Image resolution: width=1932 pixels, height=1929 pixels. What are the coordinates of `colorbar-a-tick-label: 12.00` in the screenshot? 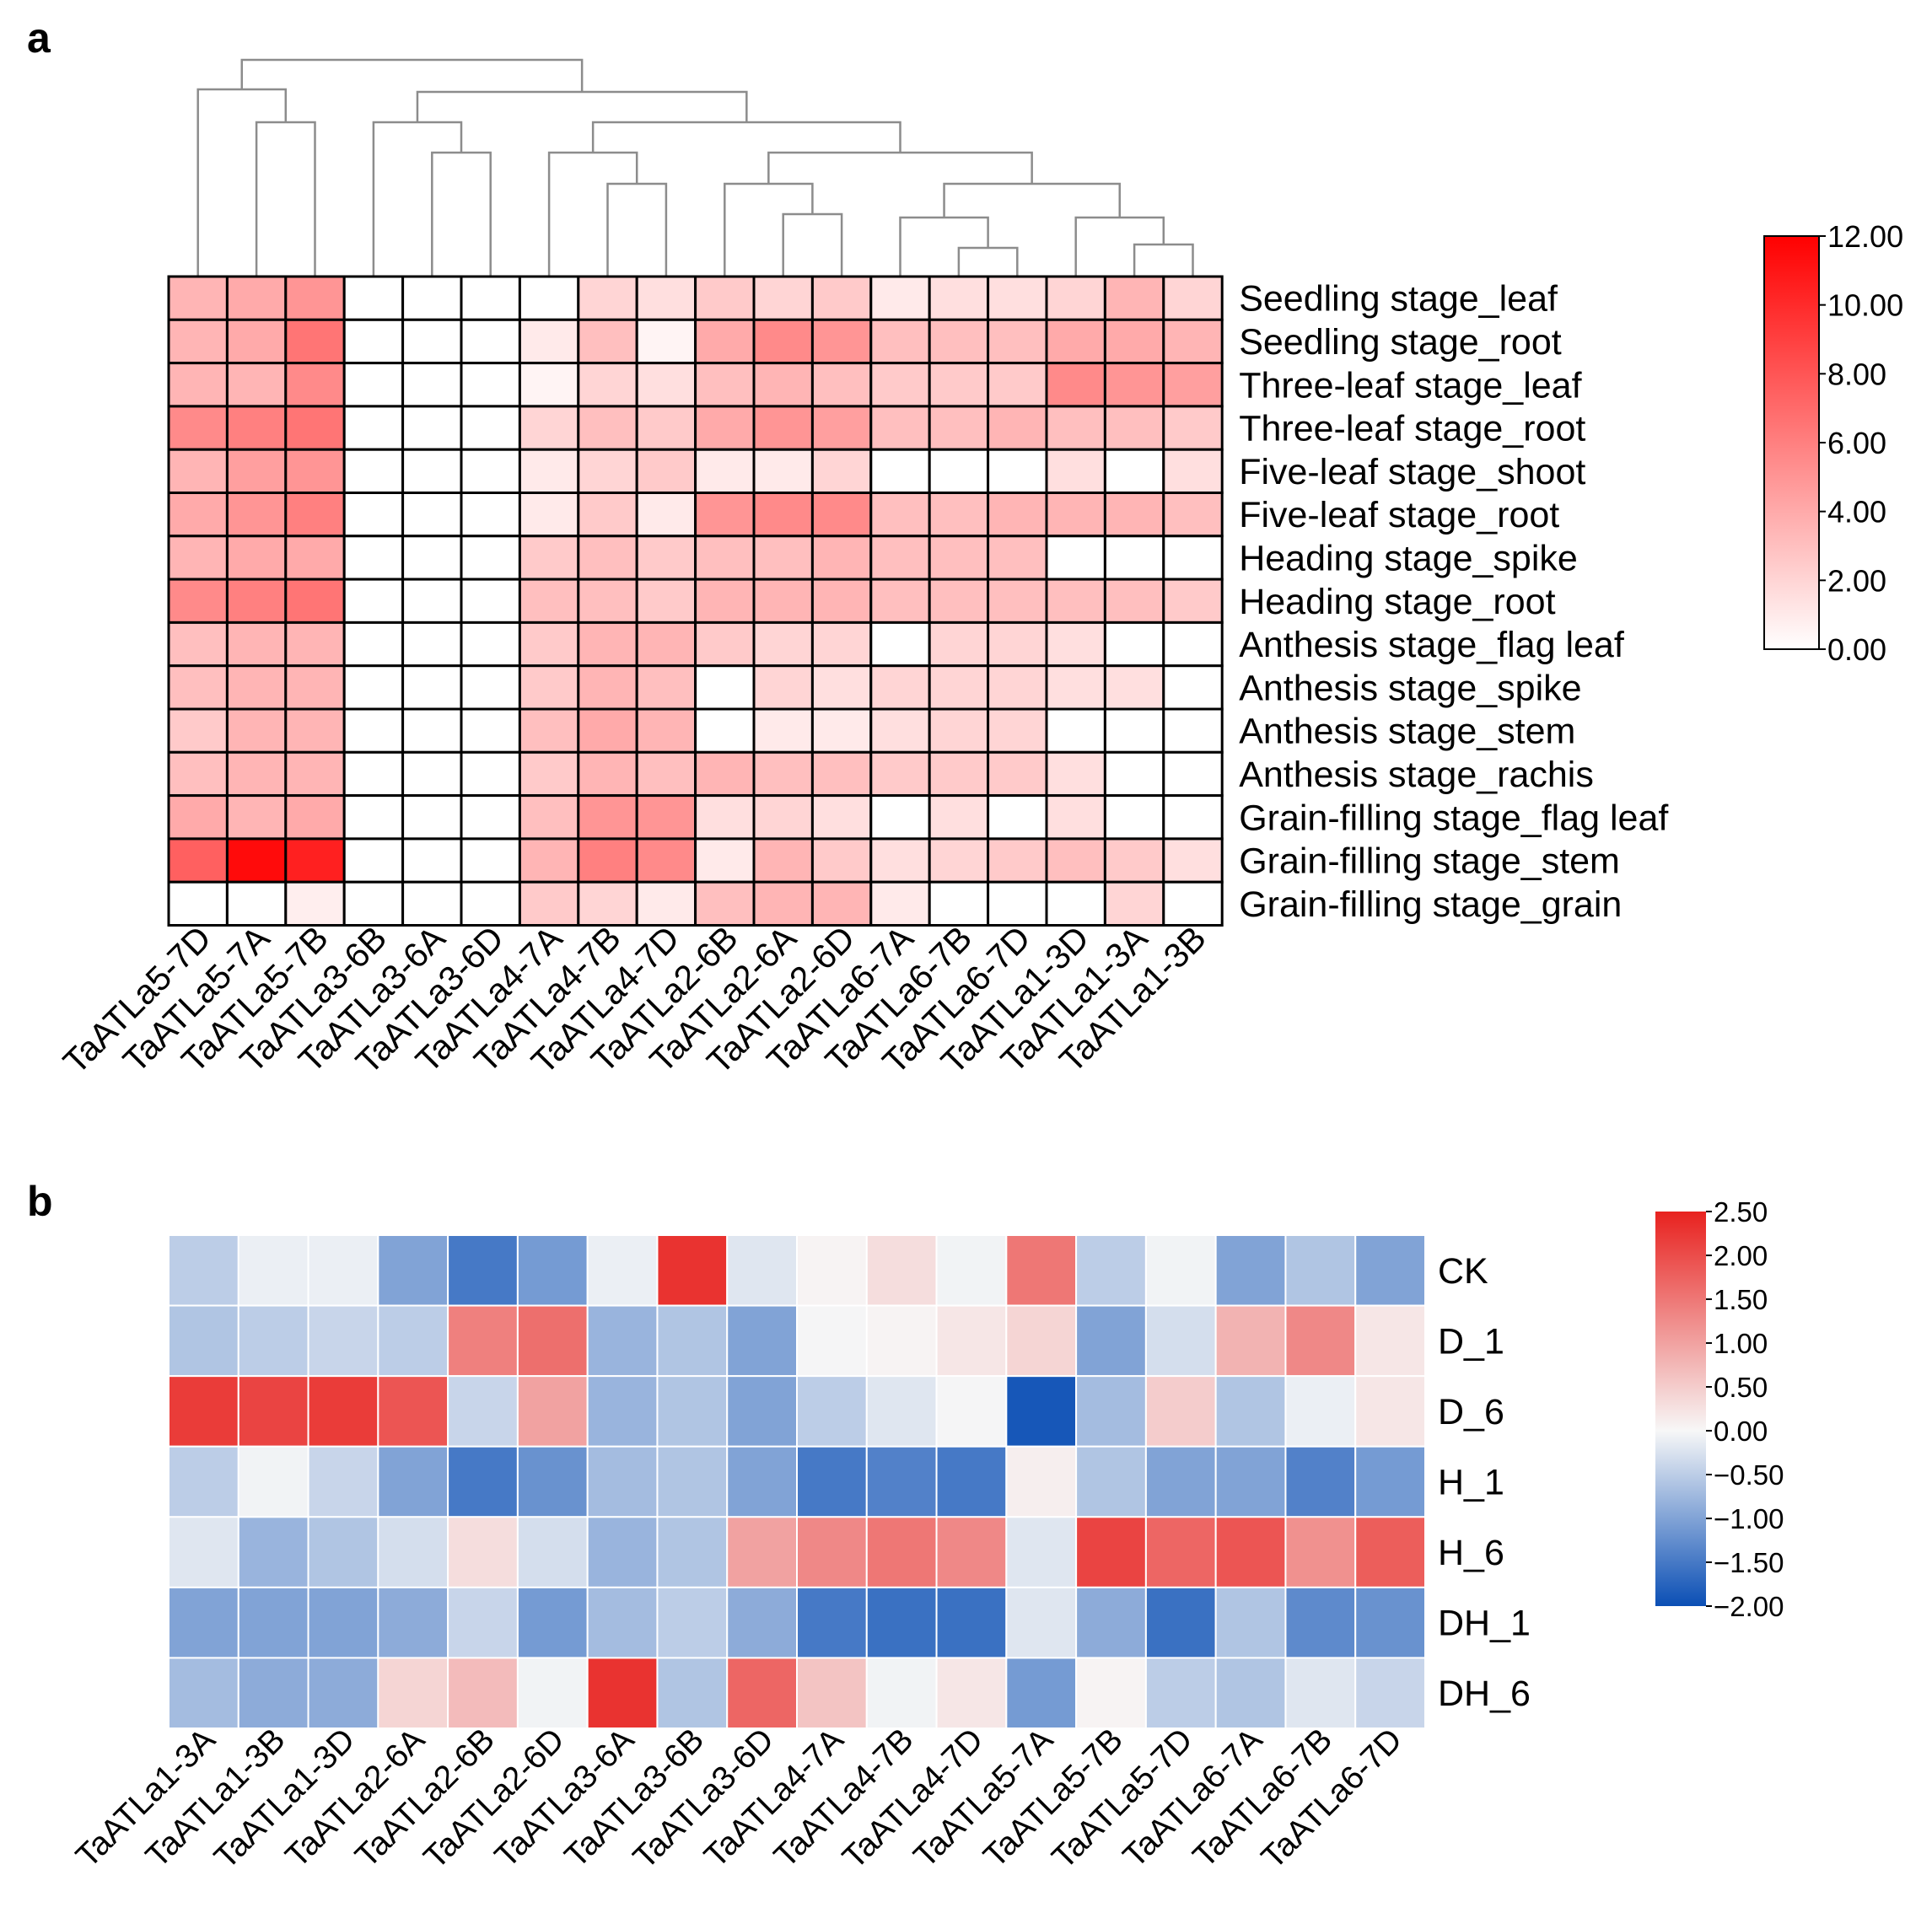 It's located at (1865, 236).